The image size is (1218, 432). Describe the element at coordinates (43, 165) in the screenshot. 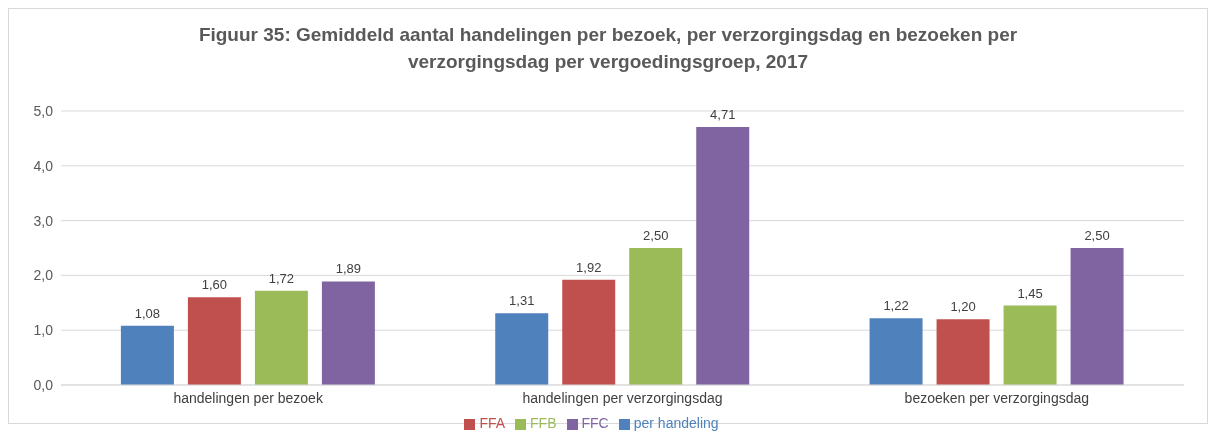

I see `y-tick-label: 4,0` at that location.